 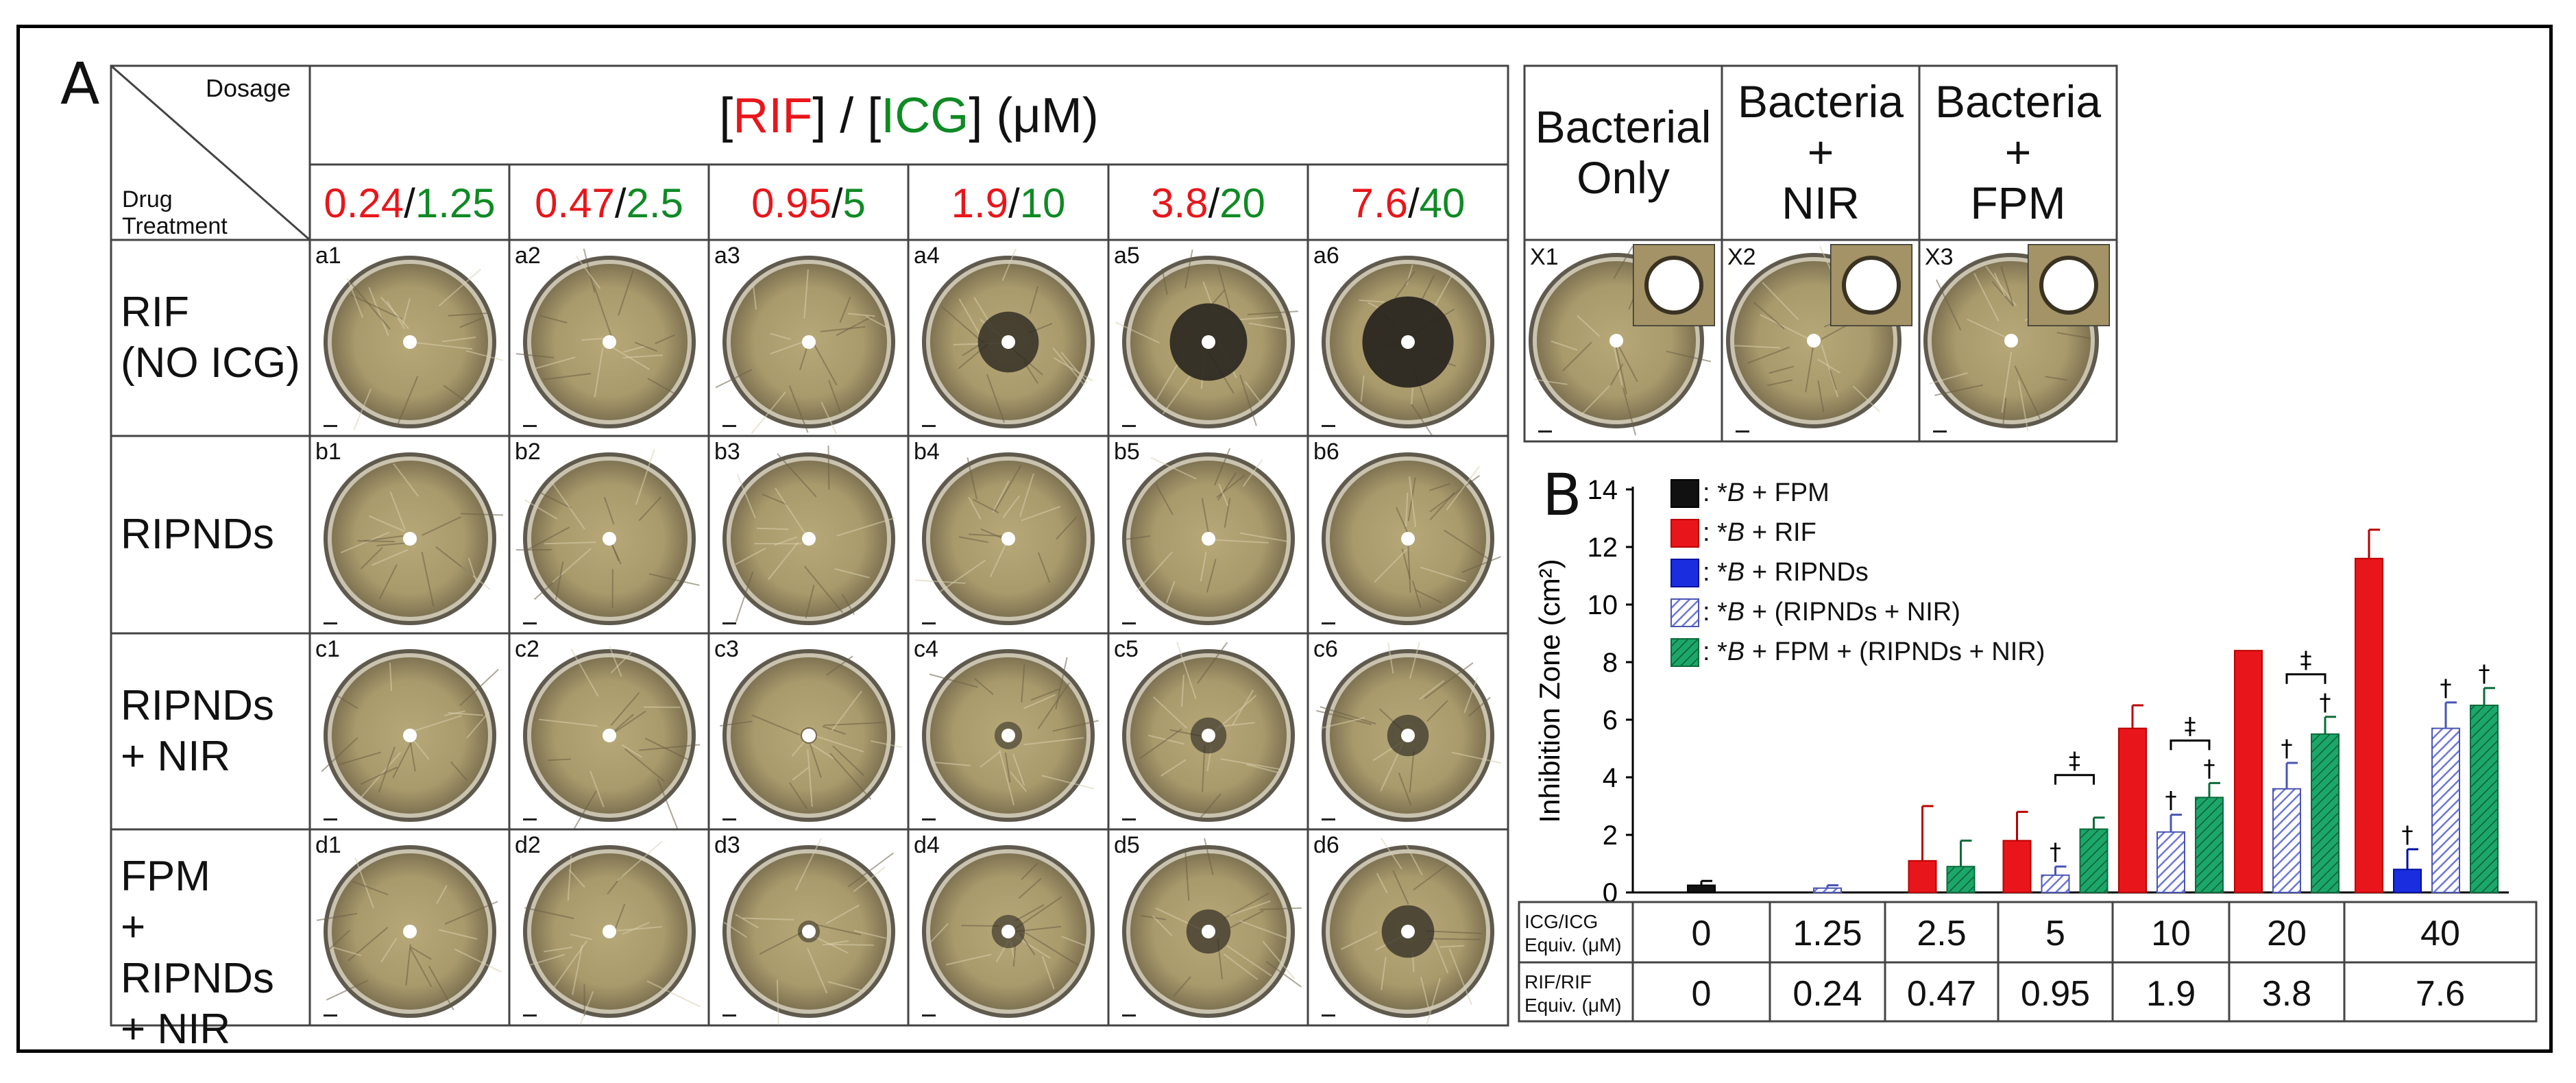 I want to click on control-header: Bacterial Only, so click(x=1623, y=152).